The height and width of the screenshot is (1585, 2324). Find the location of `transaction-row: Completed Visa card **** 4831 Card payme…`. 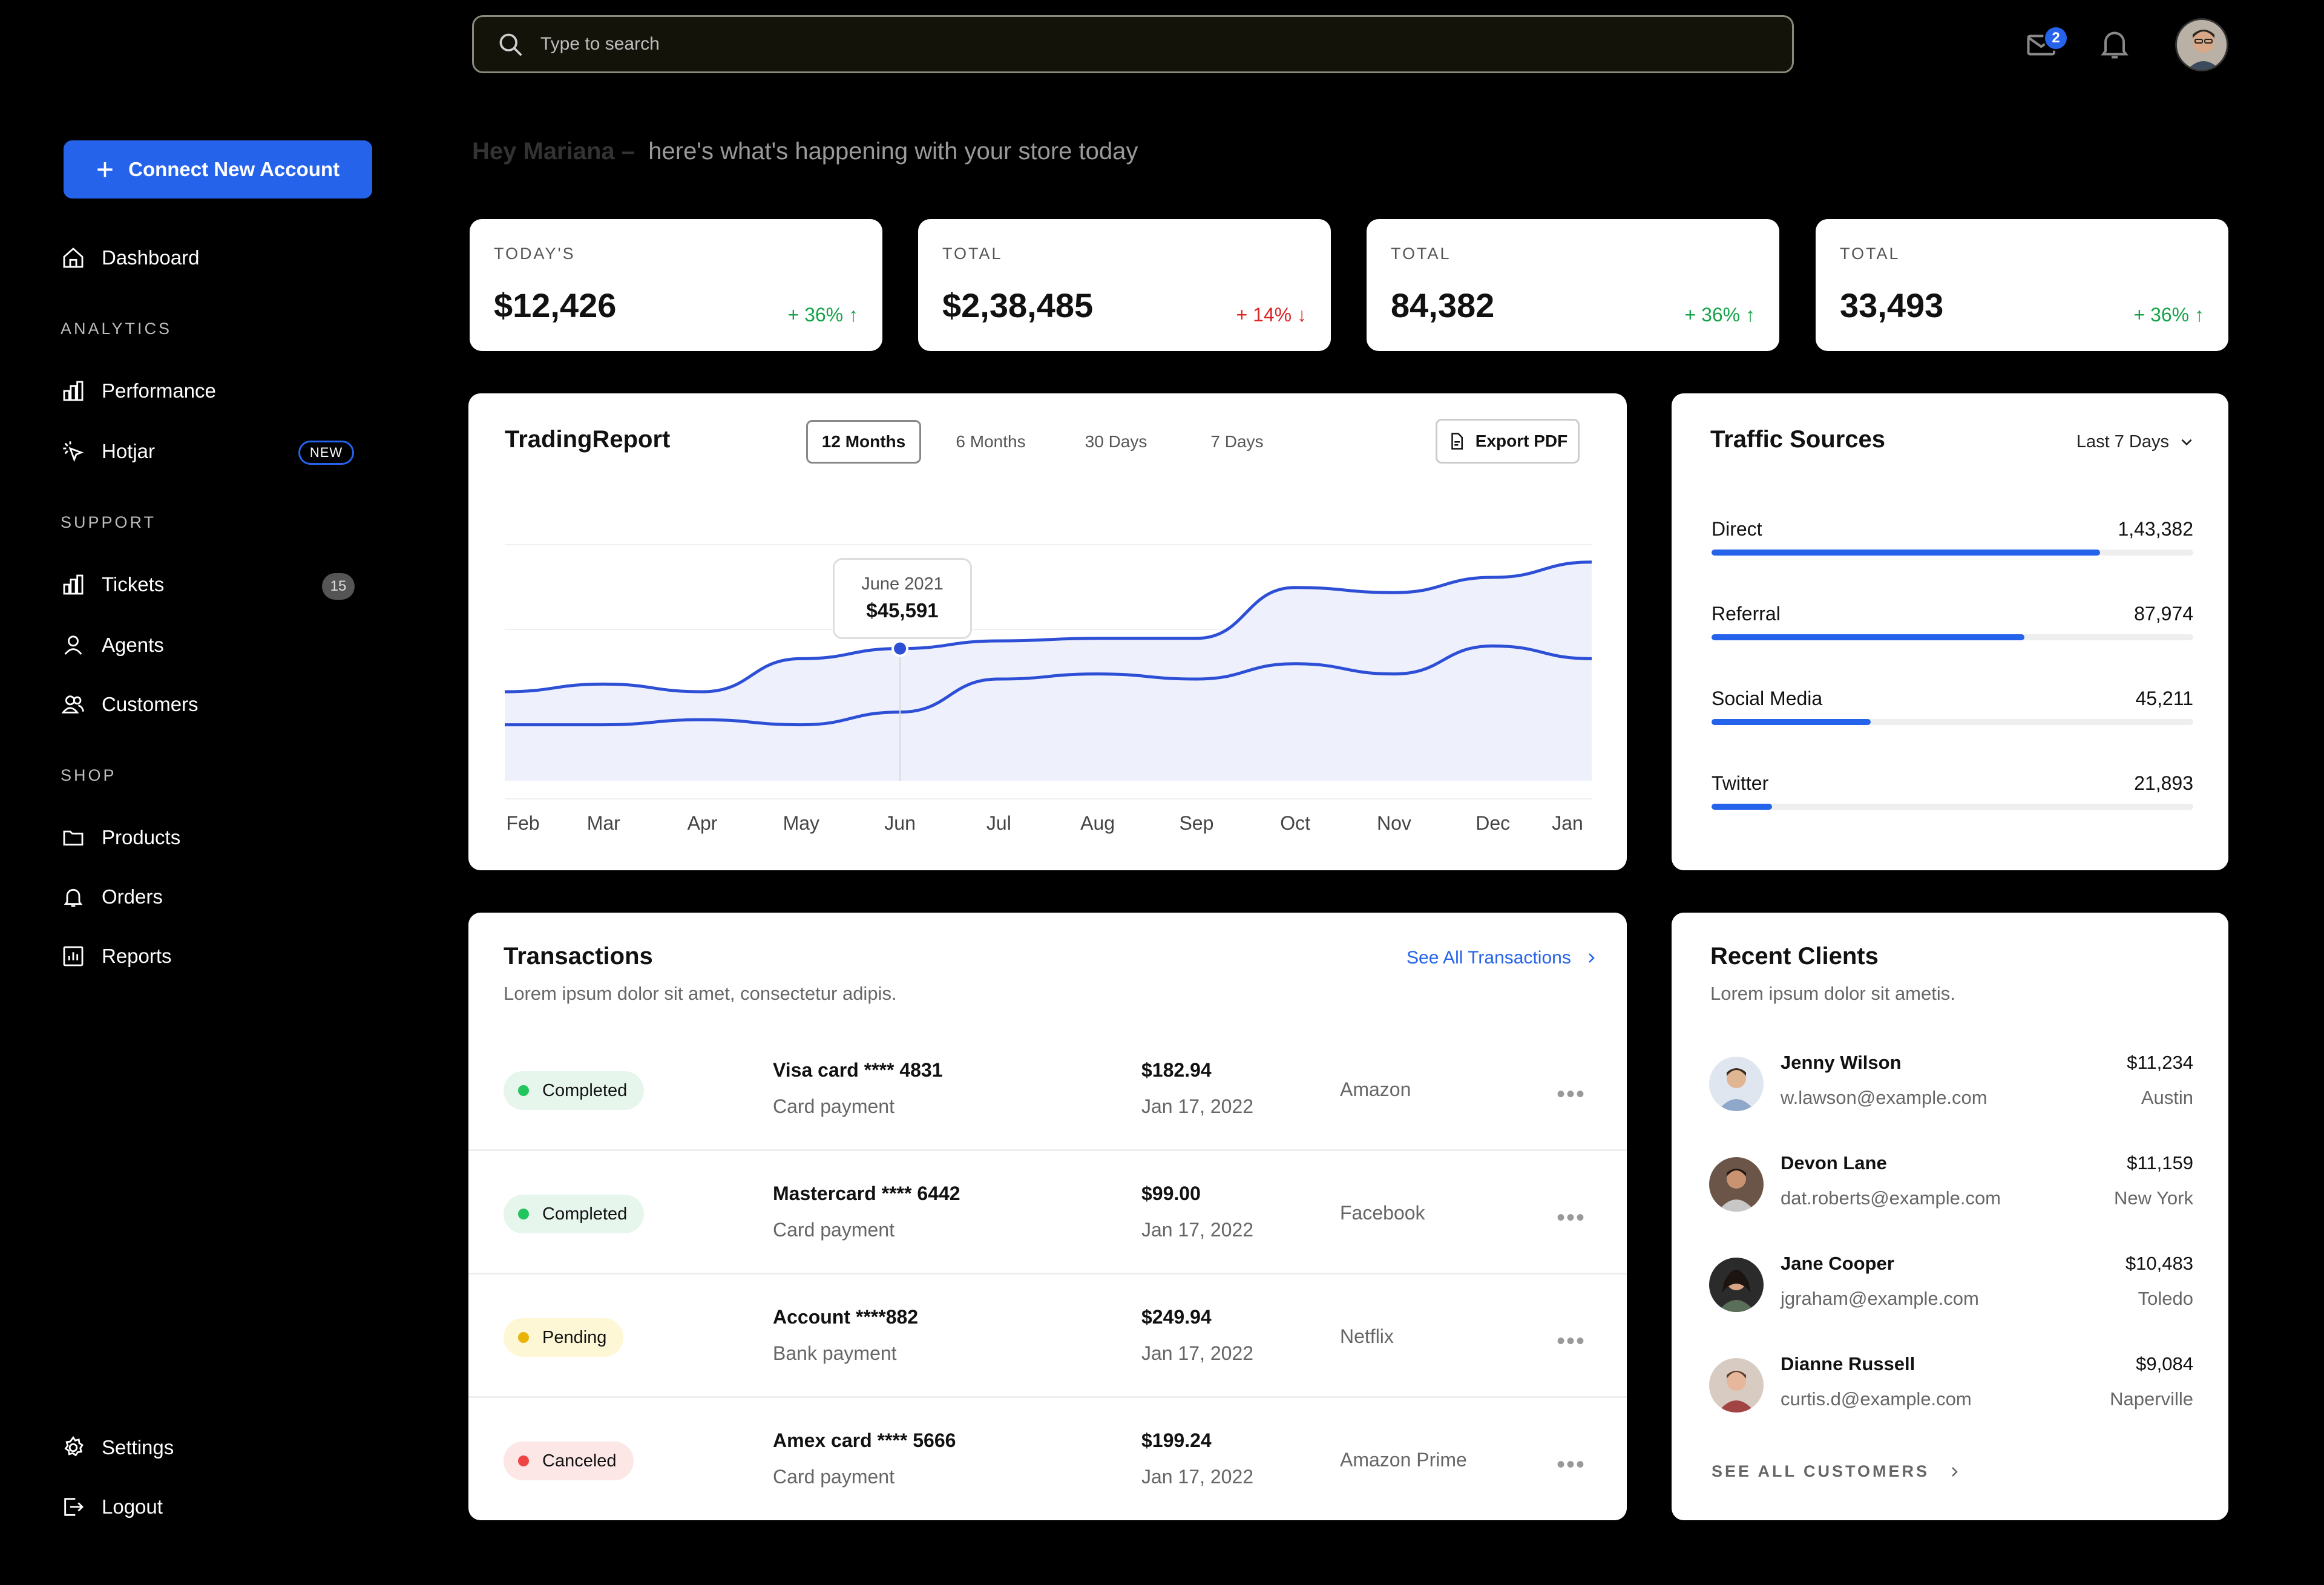

transaction-row: Completed Visa card **** 4831 Card payme… is located at coordinates (1047, 1089).